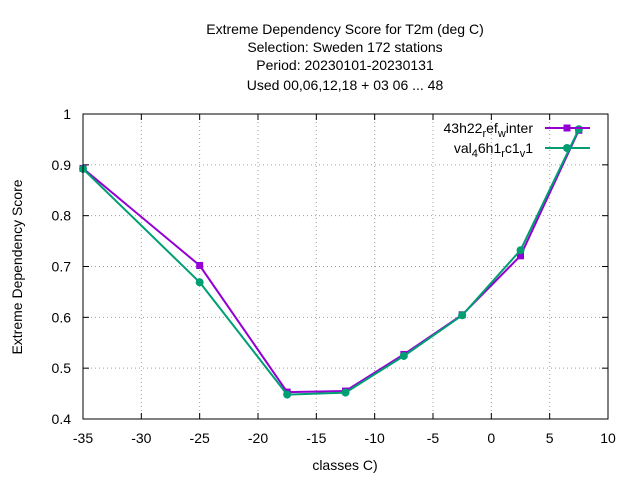 The height and width of the screenshot is (480, 640). What do you see at coordinates (62, 267) in the screenshot?
I see `y-tick-label: 0.7` at bounding box center [62, 267].